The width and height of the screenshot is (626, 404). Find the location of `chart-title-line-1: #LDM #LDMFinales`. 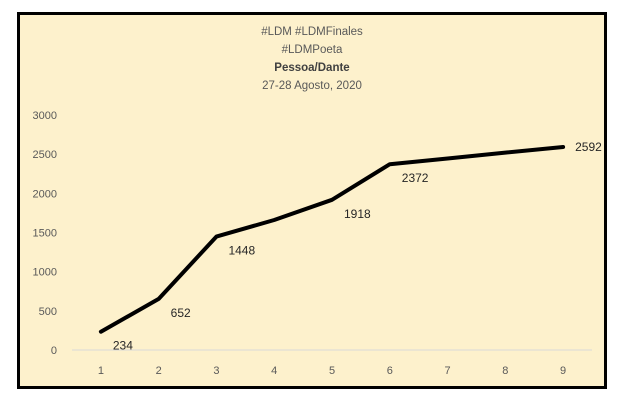

chart-title-line-1: #LDM #LDMFinales is located at coordinates (312, 32).